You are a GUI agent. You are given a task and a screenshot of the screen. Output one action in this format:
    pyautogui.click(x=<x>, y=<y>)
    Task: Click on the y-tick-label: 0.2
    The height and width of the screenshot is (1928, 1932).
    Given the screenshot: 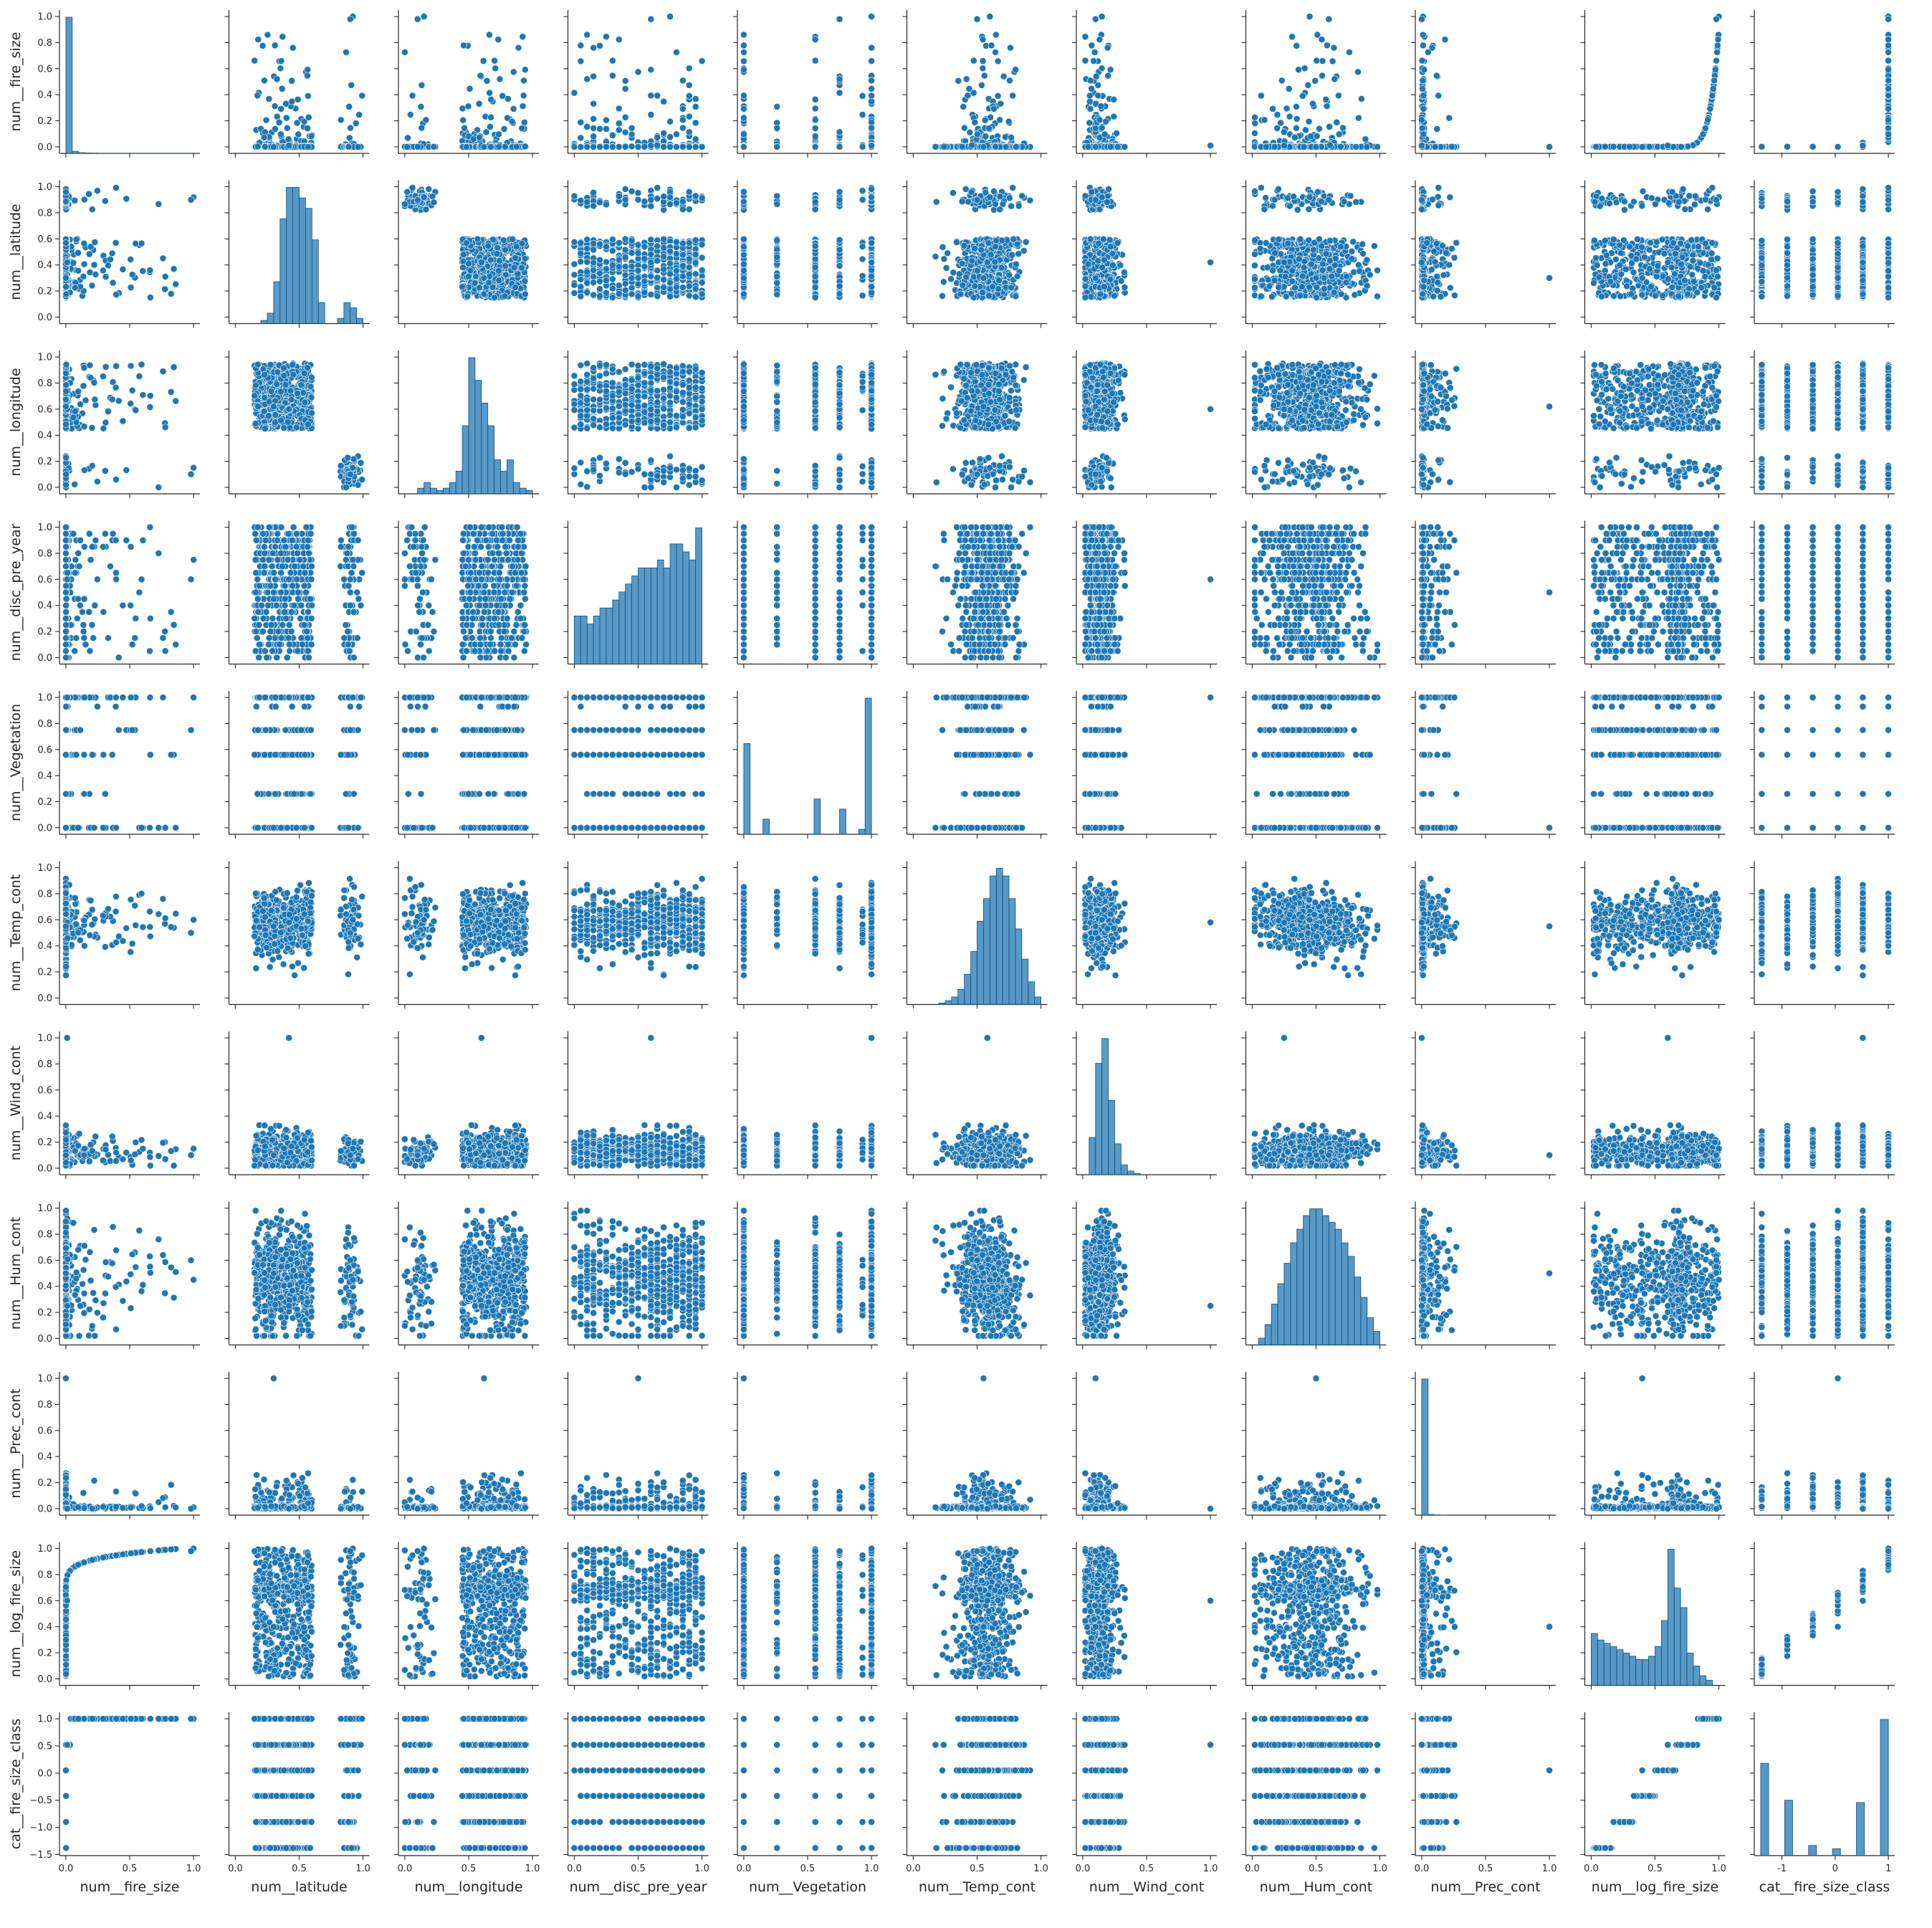 What is the action you would take?
    pyautogui.click(x=45, y=121)
    